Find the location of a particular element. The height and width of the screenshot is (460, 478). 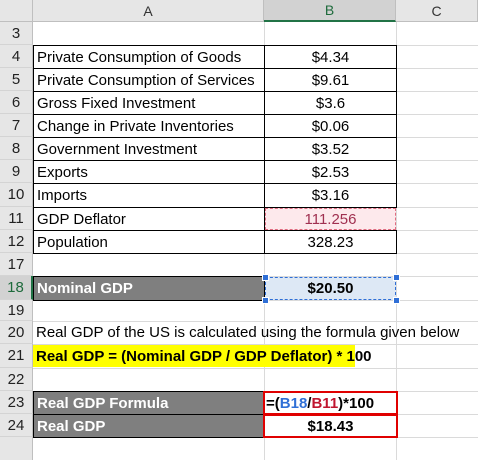

cell-b18-selected: $20.50 is located at coordinates (330, 288).